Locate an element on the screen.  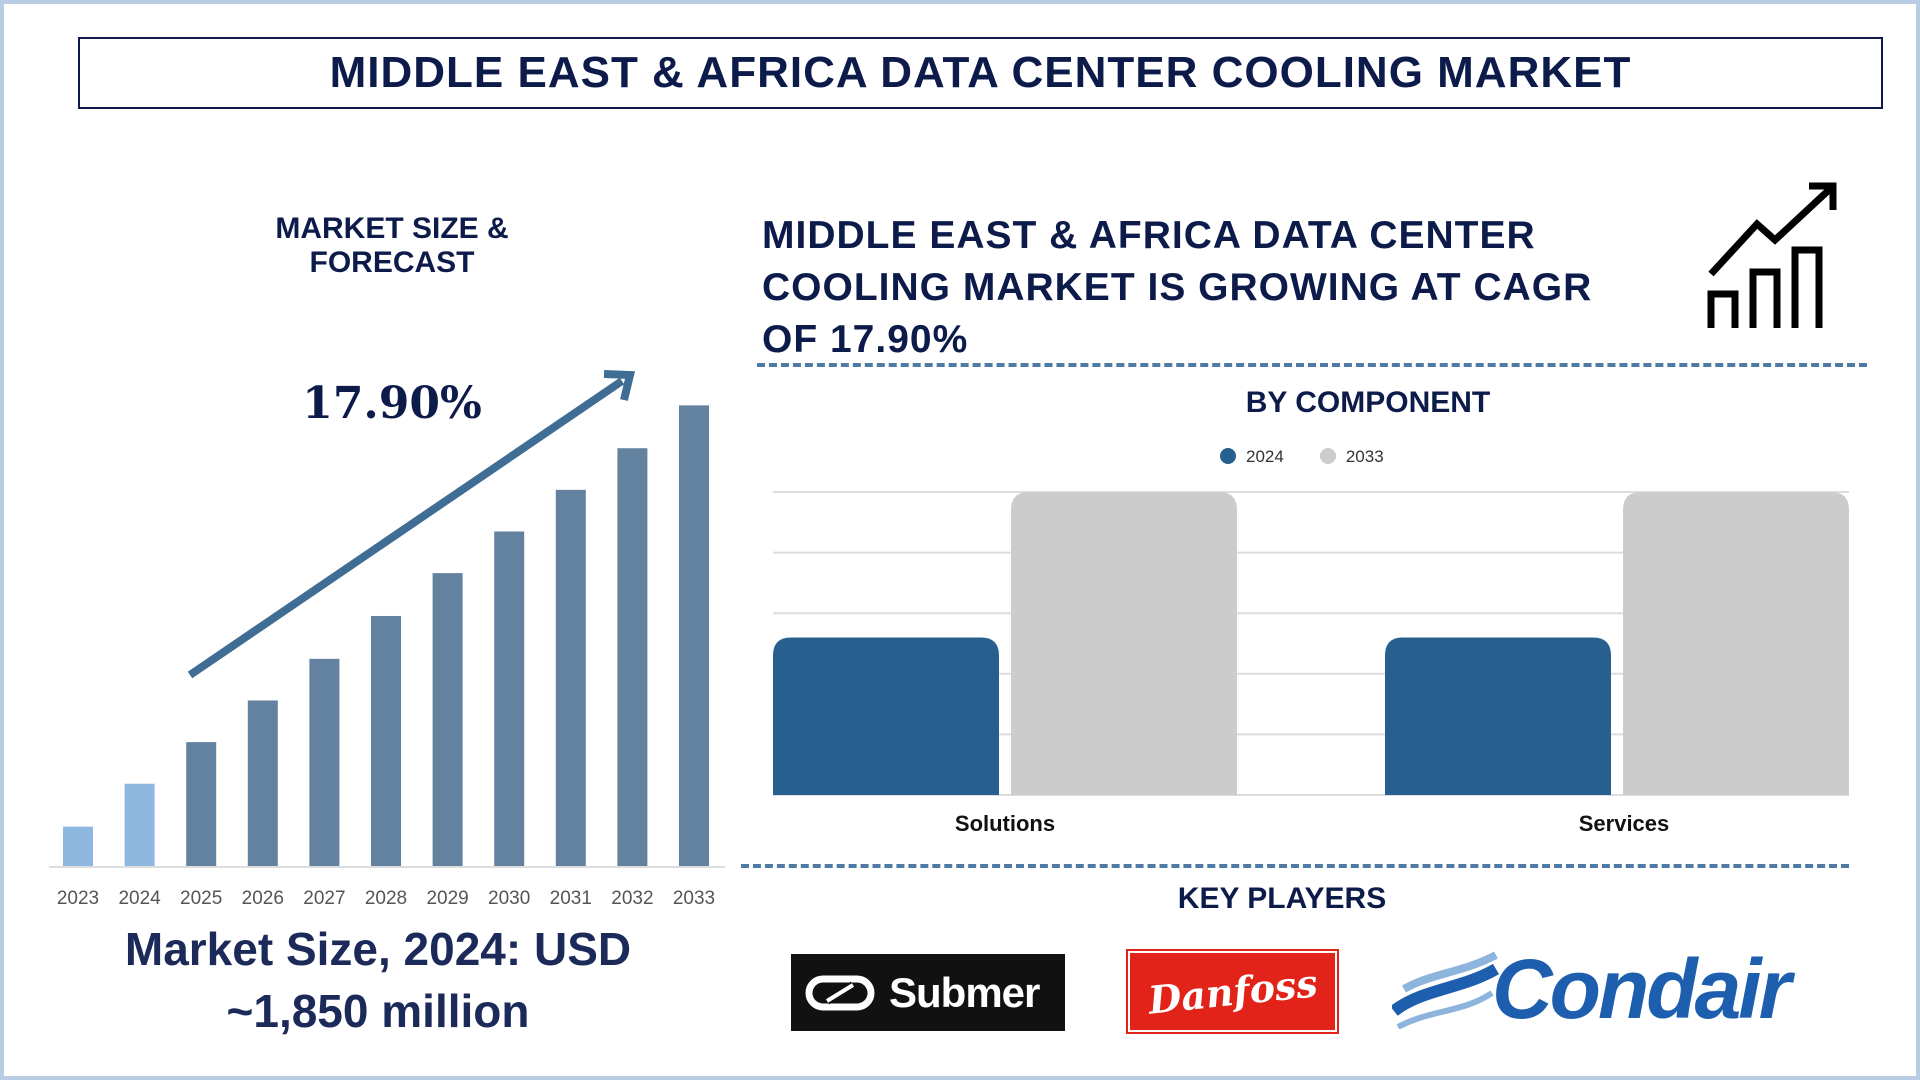
market-size-line1: Market Size, 2024: USD is located at coordinates (378, 949).